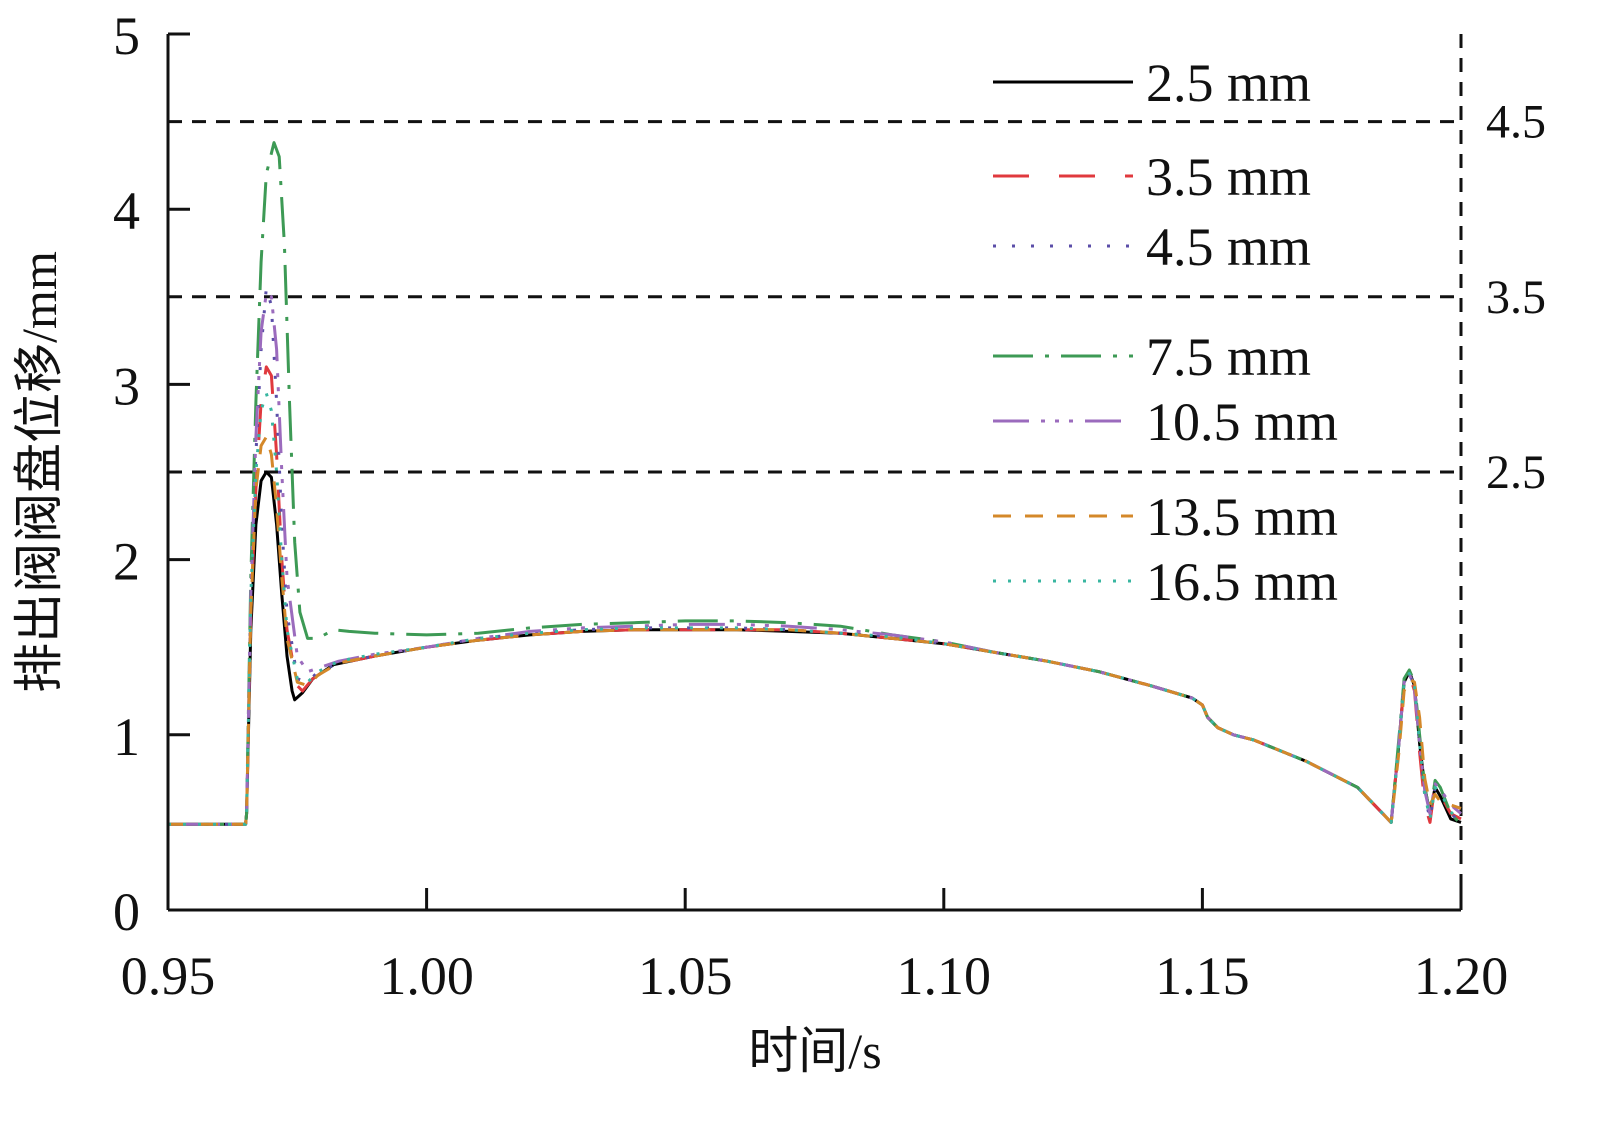  Describe the element at coordinates (126, 211) in the screenshot. I see `y-tick-label: 4` at that location.